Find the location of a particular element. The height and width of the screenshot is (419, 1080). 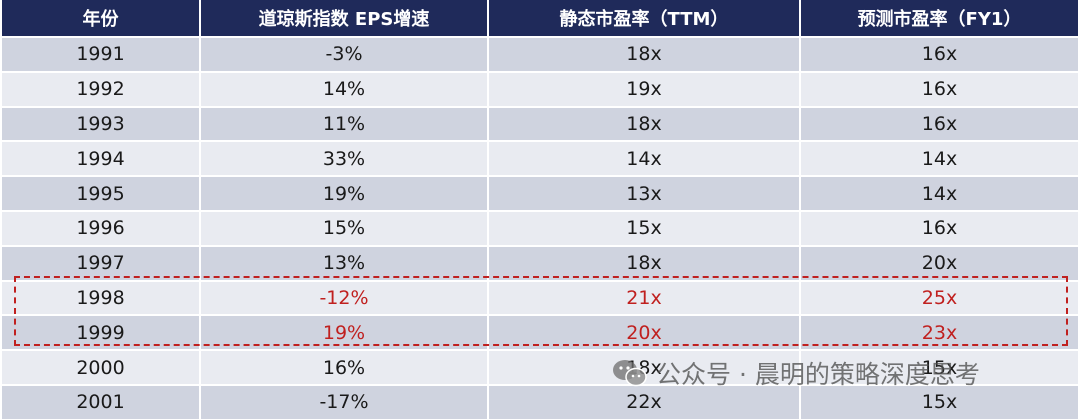

cell-year: 1997 is located at coordinates (101, 262).